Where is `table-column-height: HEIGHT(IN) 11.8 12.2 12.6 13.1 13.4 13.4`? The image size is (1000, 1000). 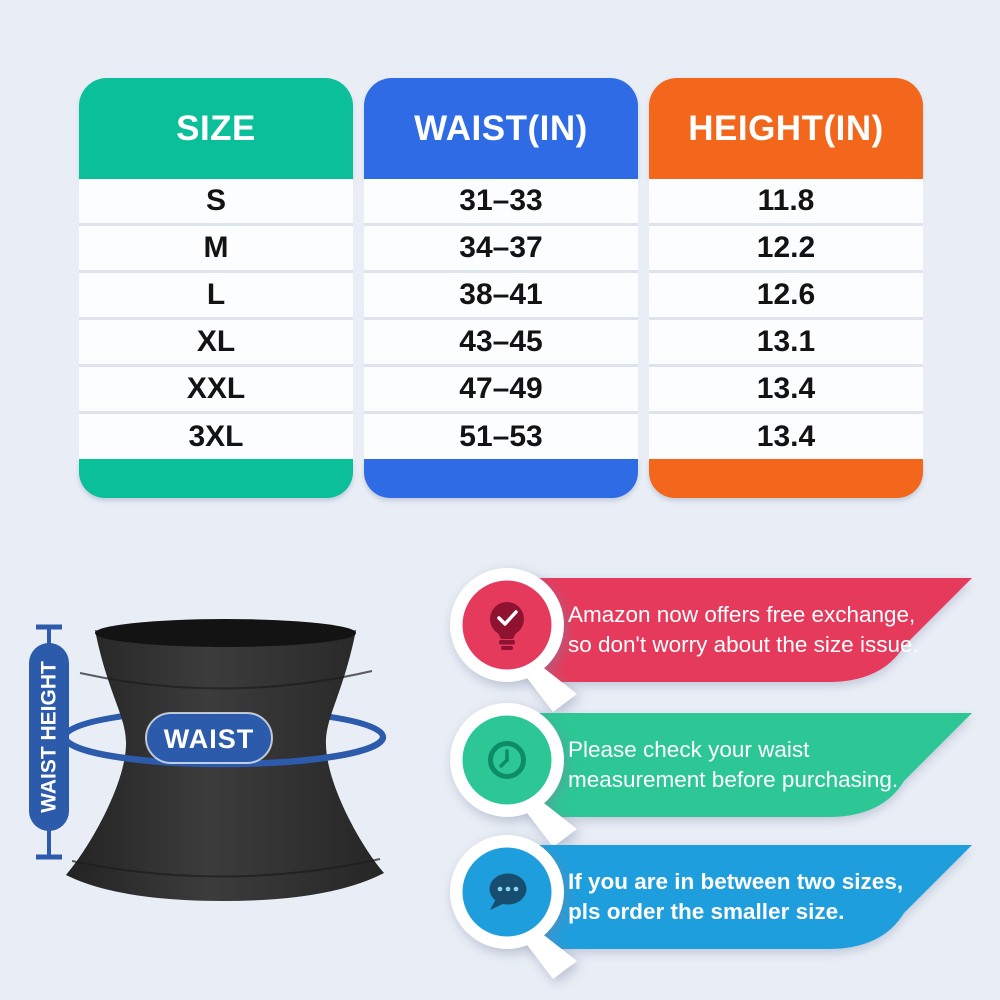
table-column-height: HEIGHT(IN) 11.8 12.2 12.6 13.1 13.4 13.4 is located at coordinates (786, 288).